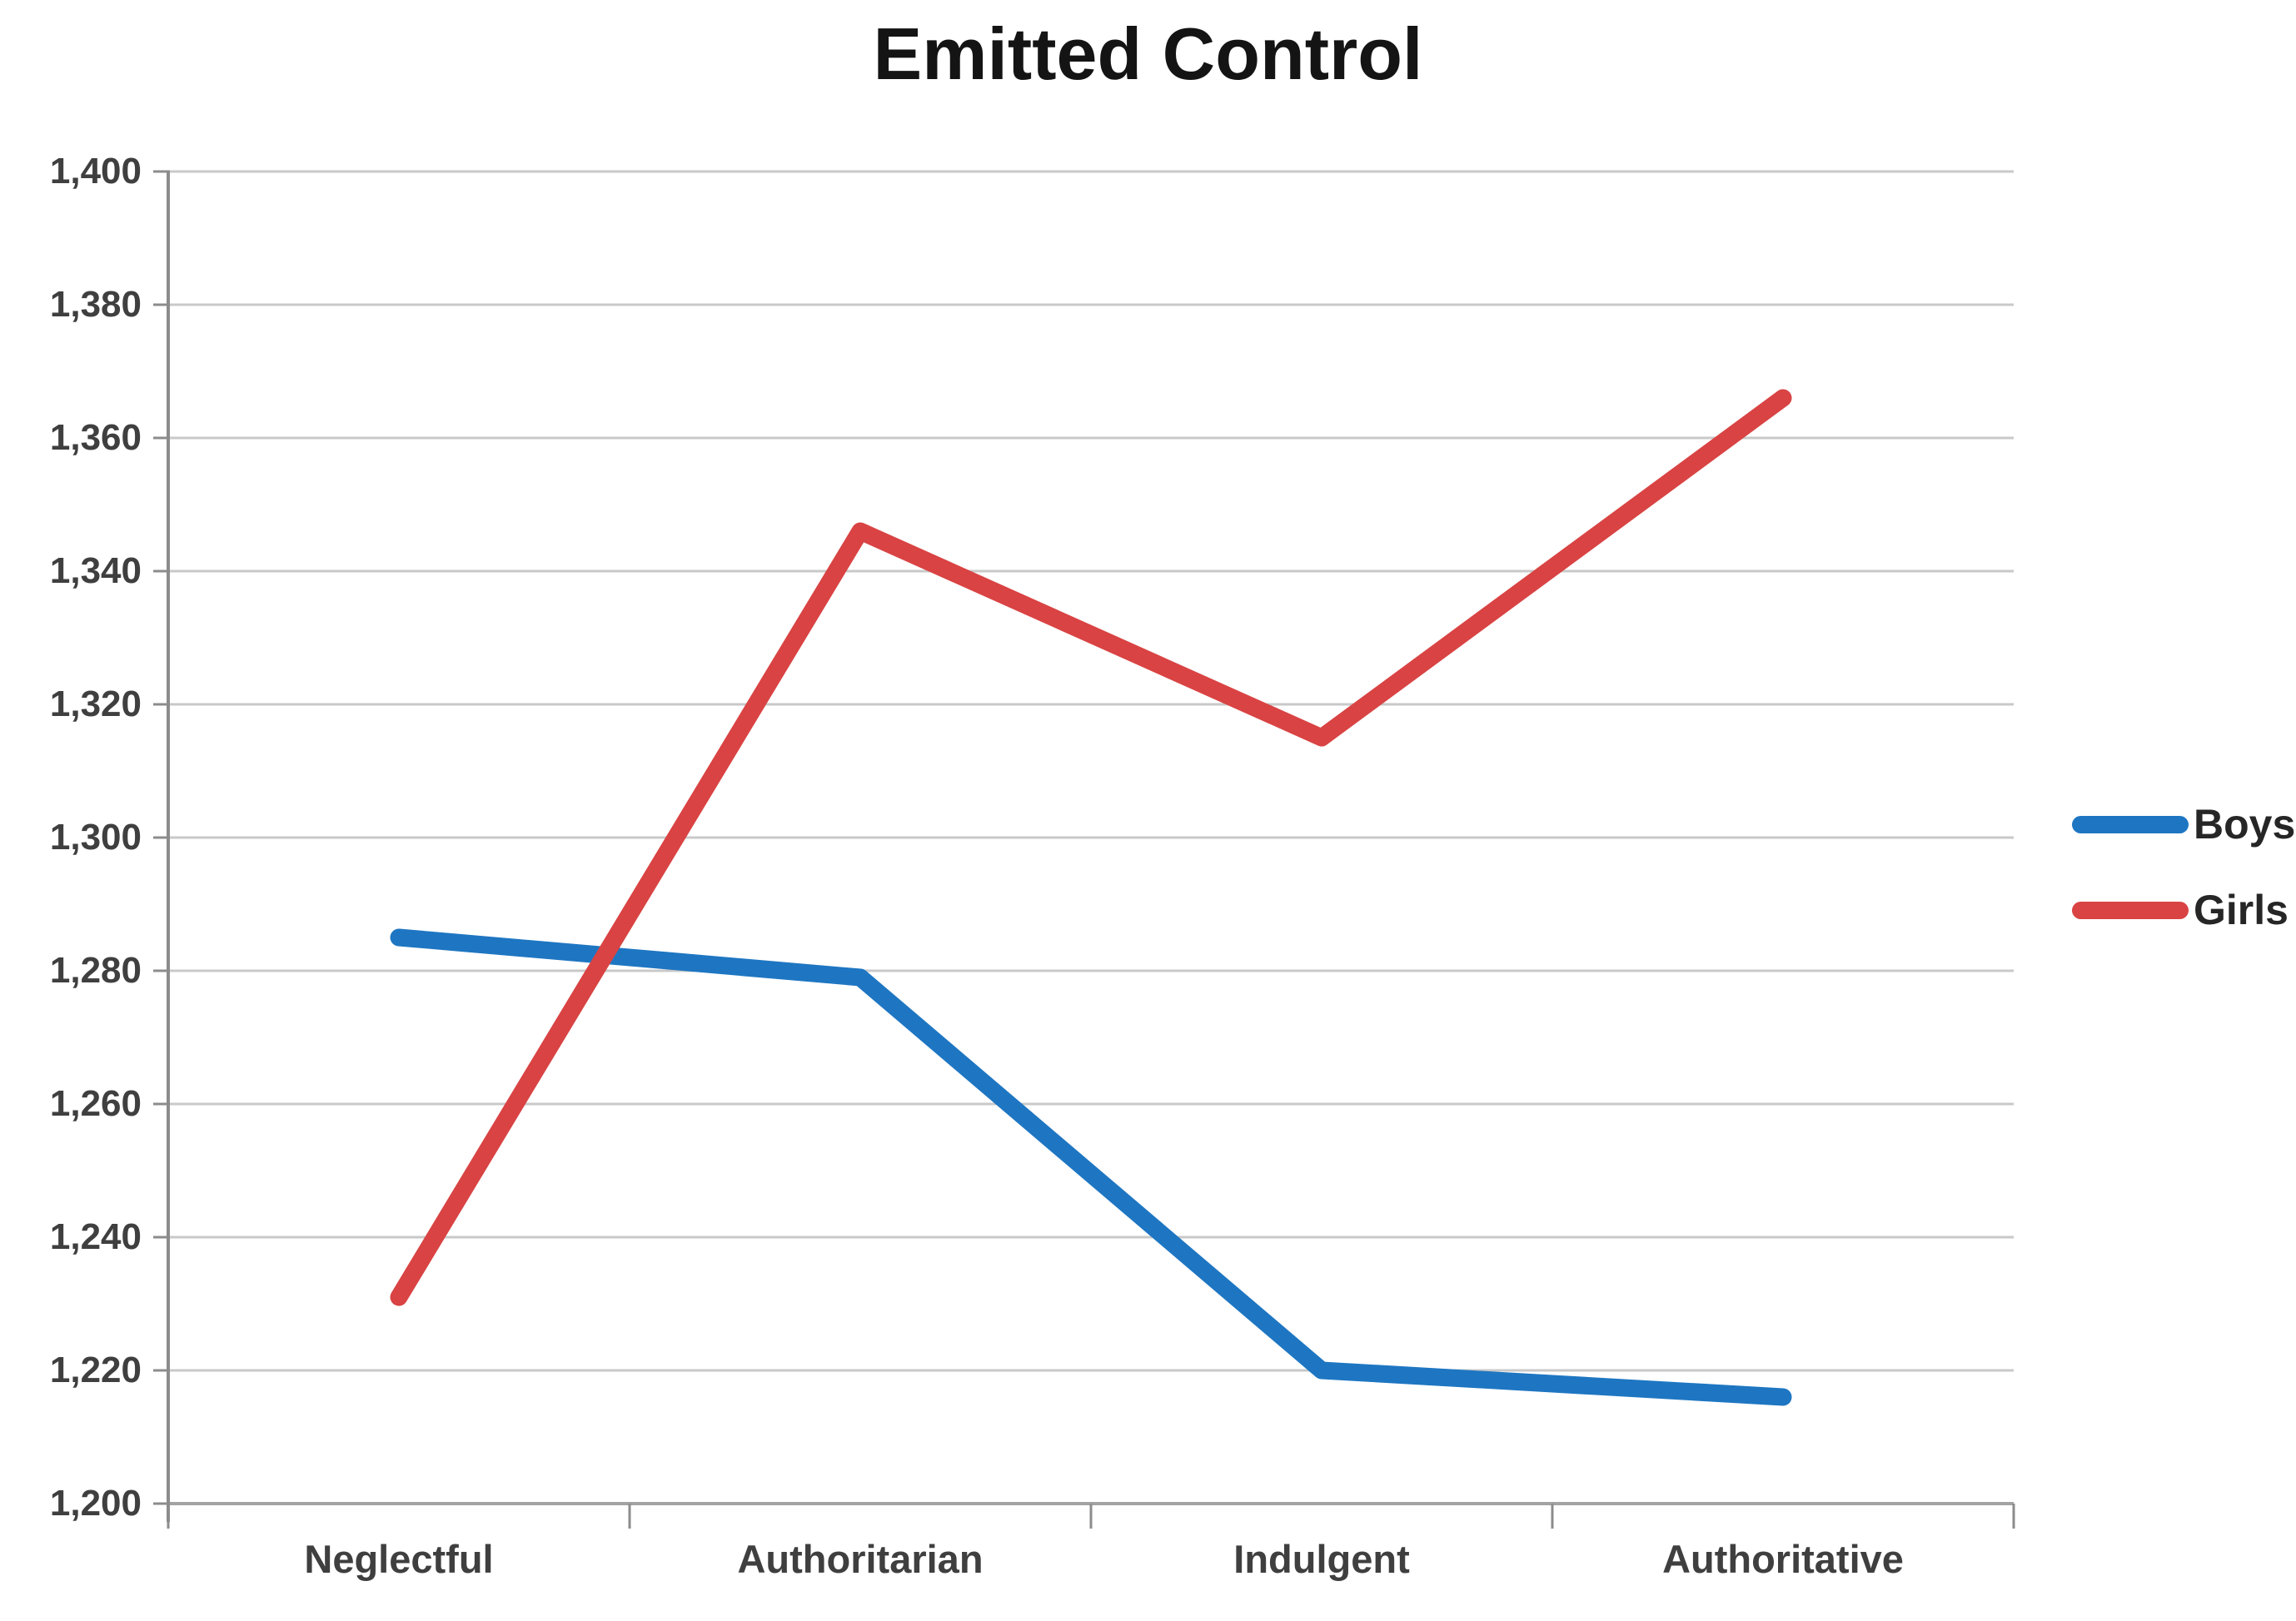 This screenshot has height=1621, width=2296. Describe the element at coordinates (96, 1370) in the screenshot. I see `y-tick-label: 1,220` at that location.